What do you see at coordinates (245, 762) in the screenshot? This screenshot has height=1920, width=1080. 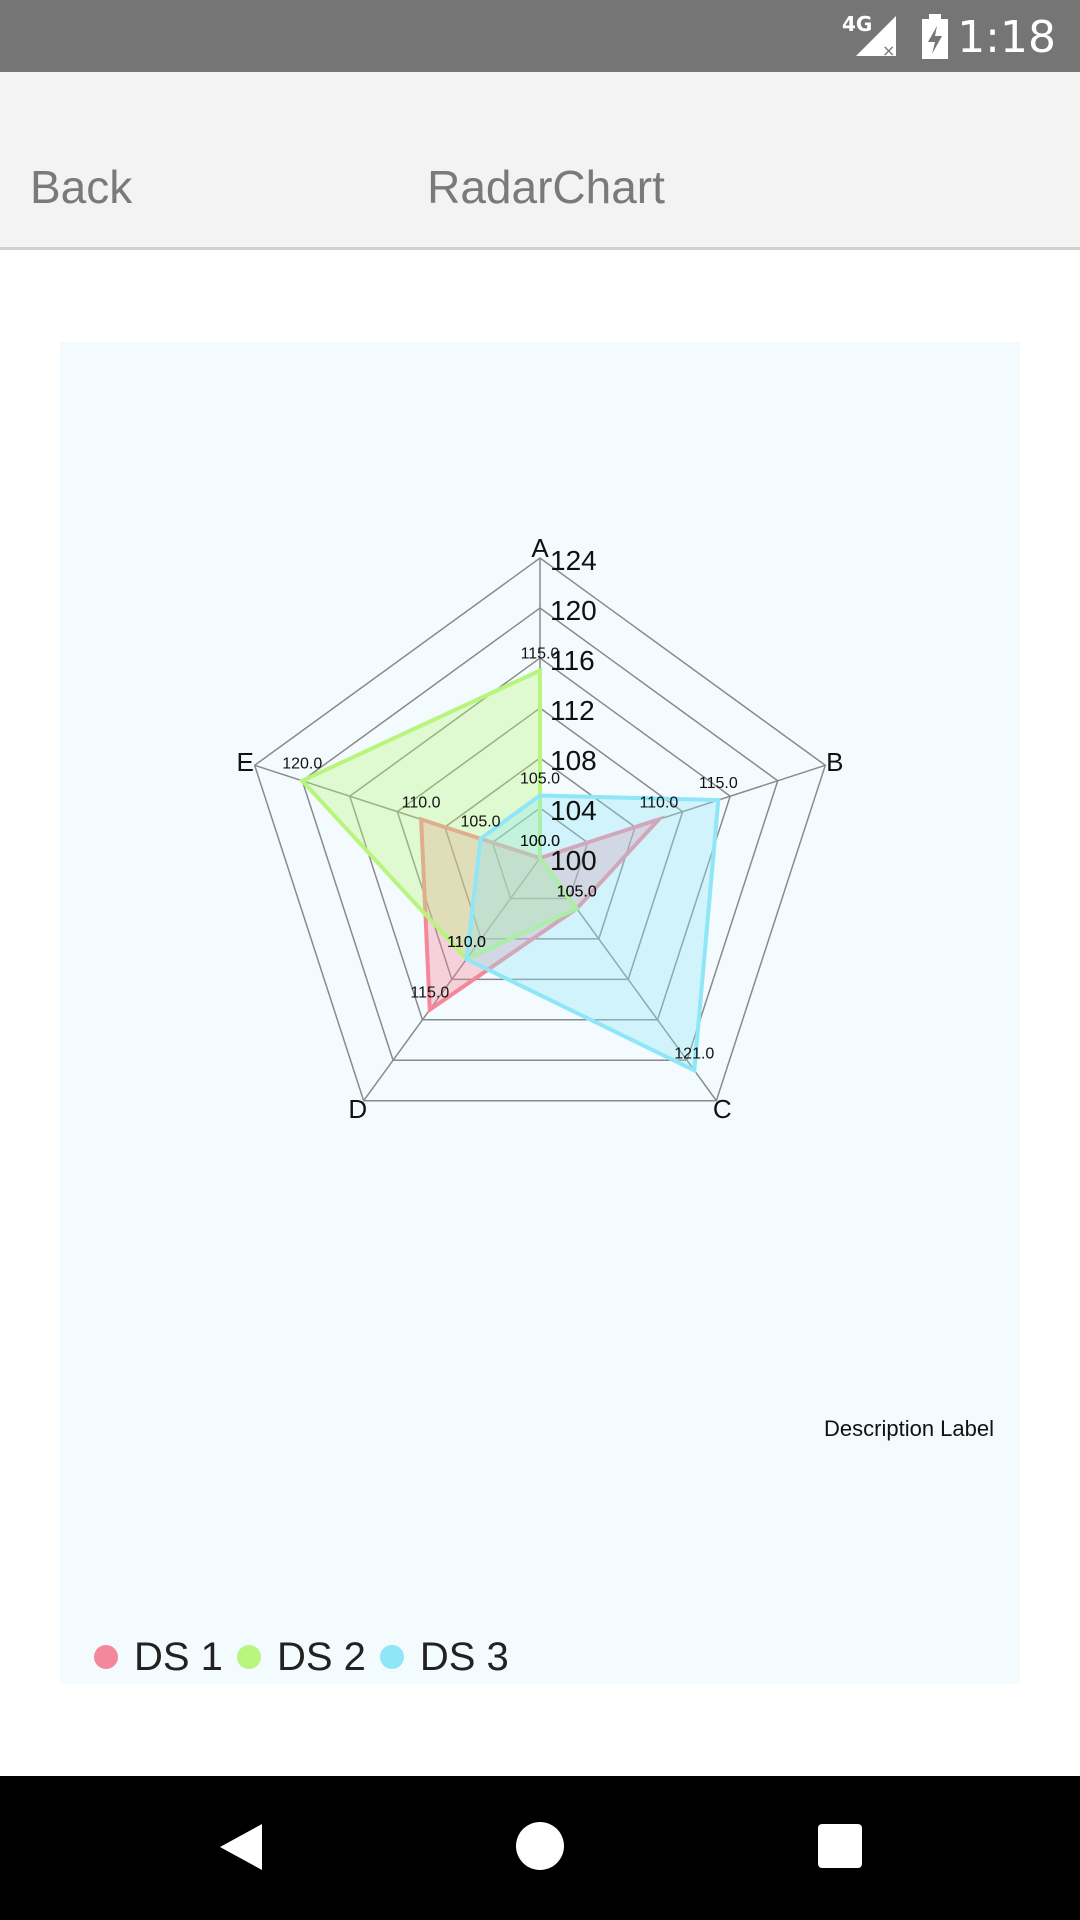 I see `axis-label-E: E` at bounding box center [245, 762].